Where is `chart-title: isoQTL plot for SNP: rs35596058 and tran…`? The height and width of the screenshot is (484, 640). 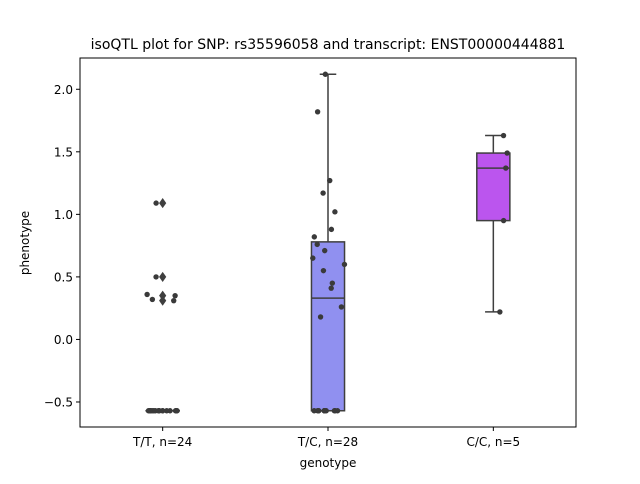 chart-title: isoQTL plot for SNP: rs35596058 and tran… is located at coordinates (328, 45).